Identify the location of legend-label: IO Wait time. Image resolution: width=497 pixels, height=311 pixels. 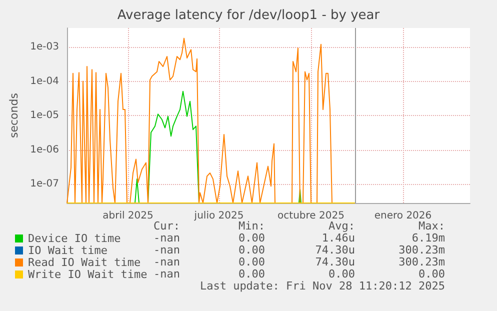
(68, 250).